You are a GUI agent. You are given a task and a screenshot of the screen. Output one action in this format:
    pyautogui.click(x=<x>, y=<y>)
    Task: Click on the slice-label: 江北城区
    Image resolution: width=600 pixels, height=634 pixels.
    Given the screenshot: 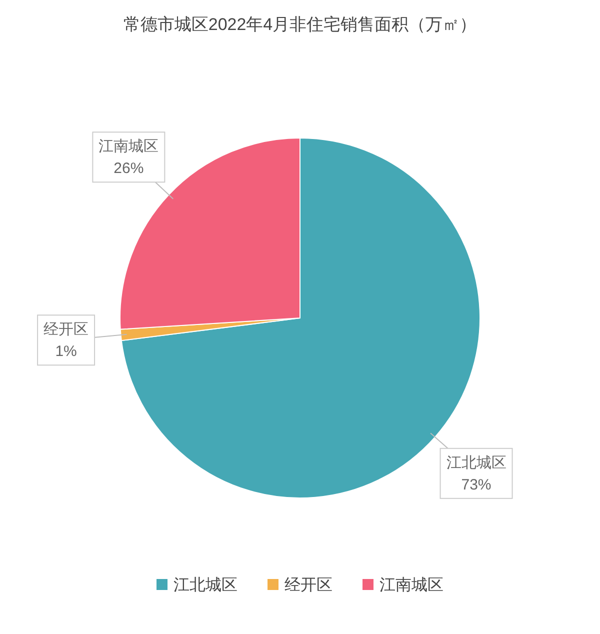 What is the action you would take?
    pyautogui.click(x=476, y=463)
    